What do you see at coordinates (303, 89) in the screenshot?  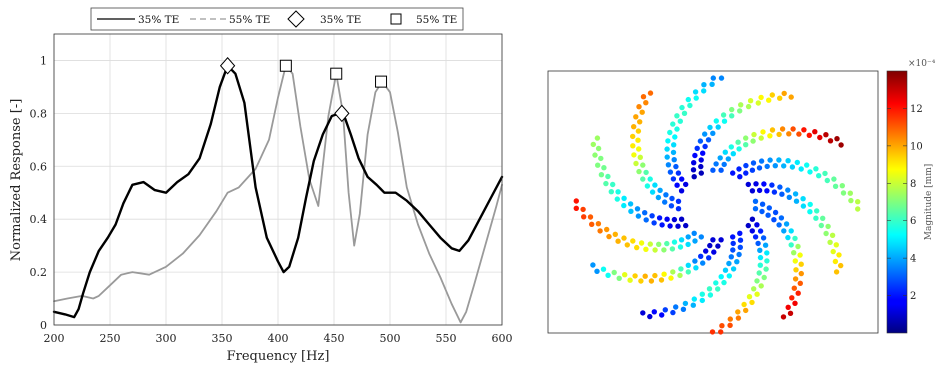 I see `line-markers-group` at bounding box center [303, 89].